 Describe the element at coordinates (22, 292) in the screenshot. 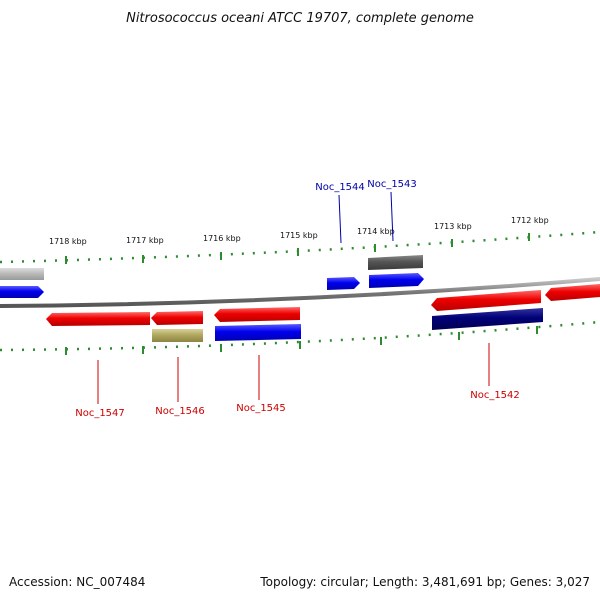

I see `gene-blue-partial` at that location.